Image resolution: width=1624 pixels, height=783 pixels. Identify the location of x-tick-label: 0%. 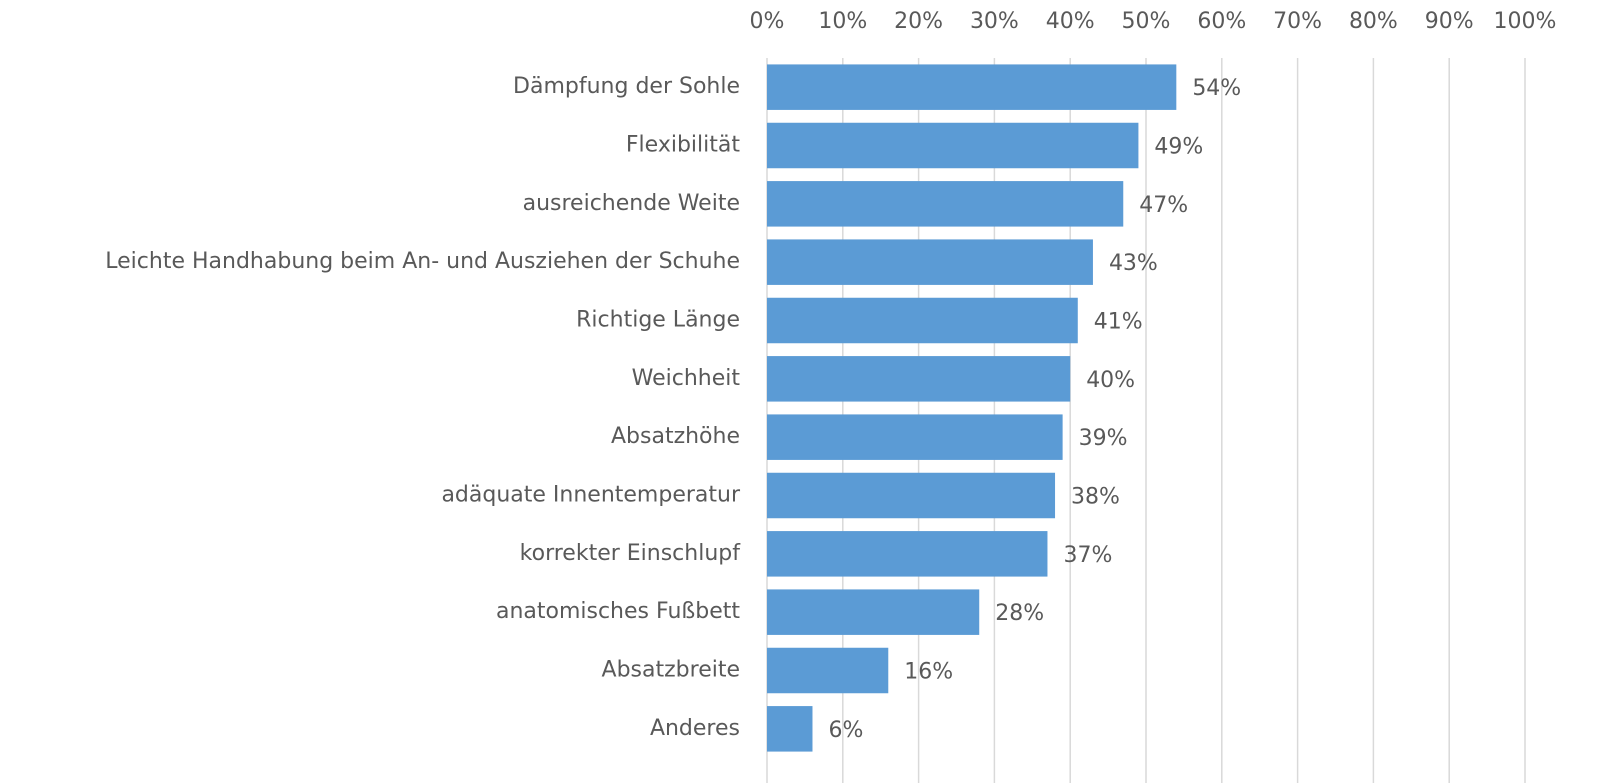
(767, 21).